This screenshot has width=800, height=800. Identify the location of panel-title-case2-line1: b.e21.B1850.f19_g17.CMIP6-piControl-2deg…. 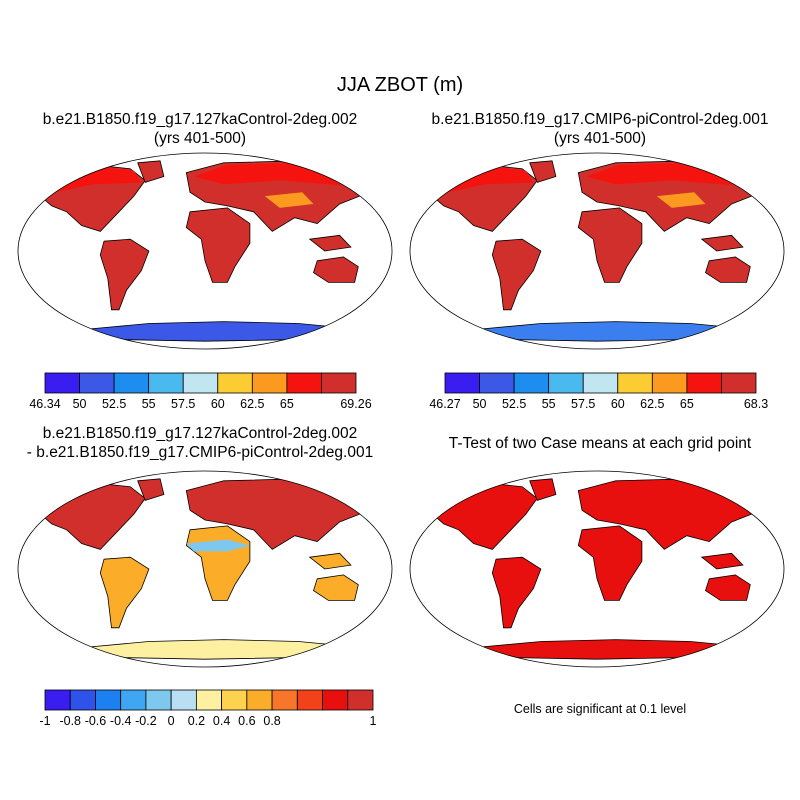
(600, 119).